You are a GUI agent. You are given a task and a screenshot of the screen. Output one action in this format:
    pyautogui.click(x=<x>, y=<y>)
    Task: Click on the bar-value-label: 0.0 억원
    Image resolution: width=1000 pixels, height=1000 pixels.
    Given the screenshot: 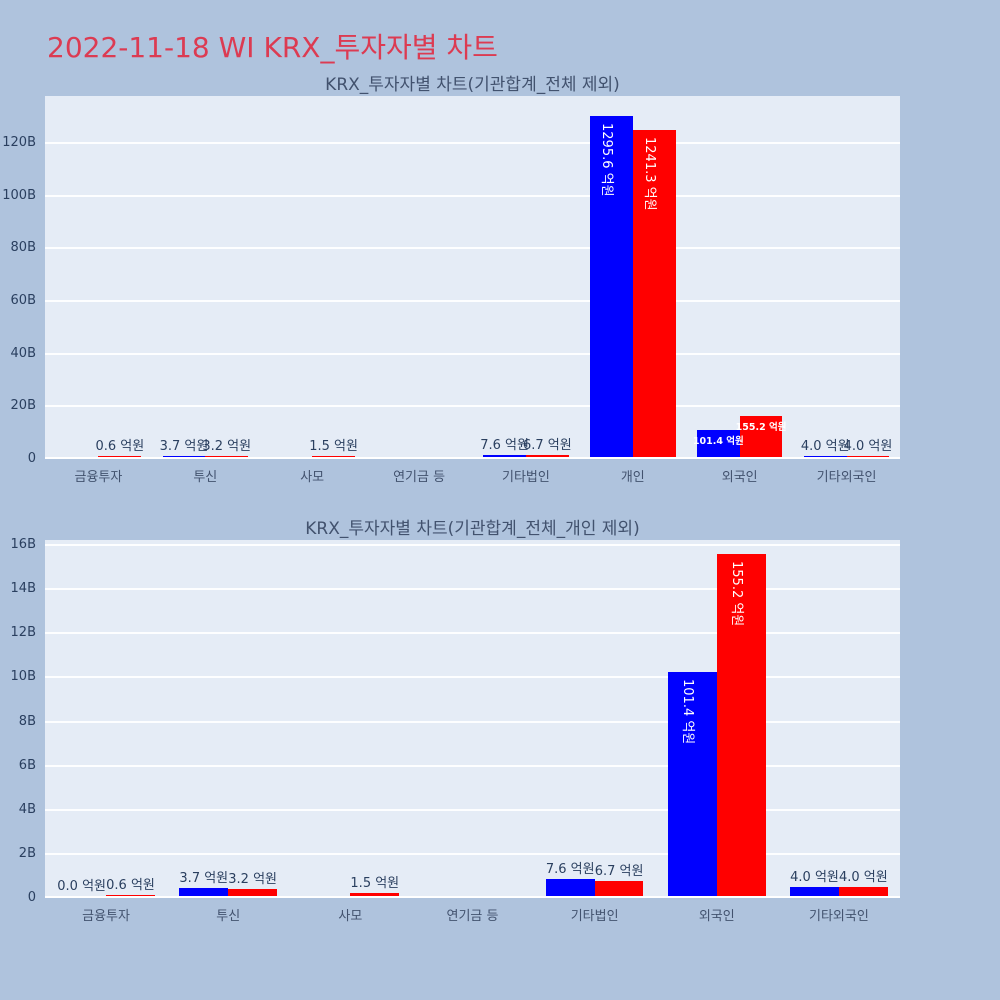 What is the action you would take?
    pyautogui.click(x=82, y=886)
    